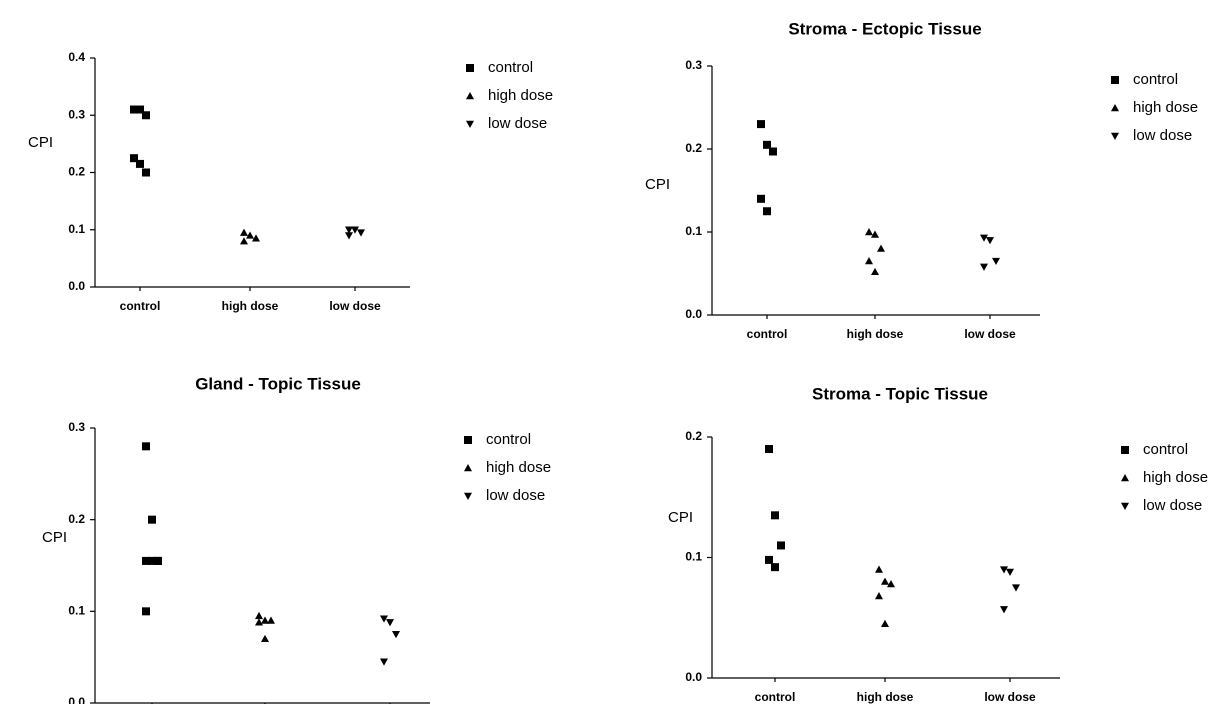  Describe the element at coordinates (900, 393) in the screenshot. I see `chart-title: Stroma - Topic Tissue` at that location.